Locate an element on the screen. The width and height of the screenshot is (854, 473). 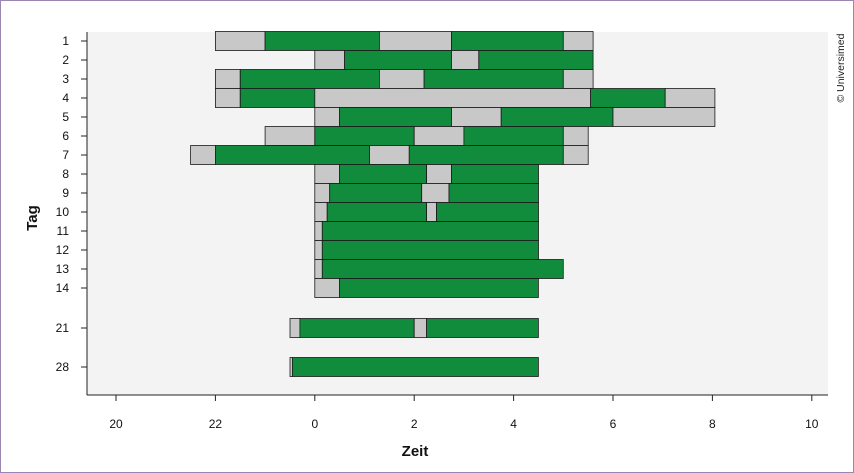
y-tick-label-8: 8 is located at coordinates (65, 174).